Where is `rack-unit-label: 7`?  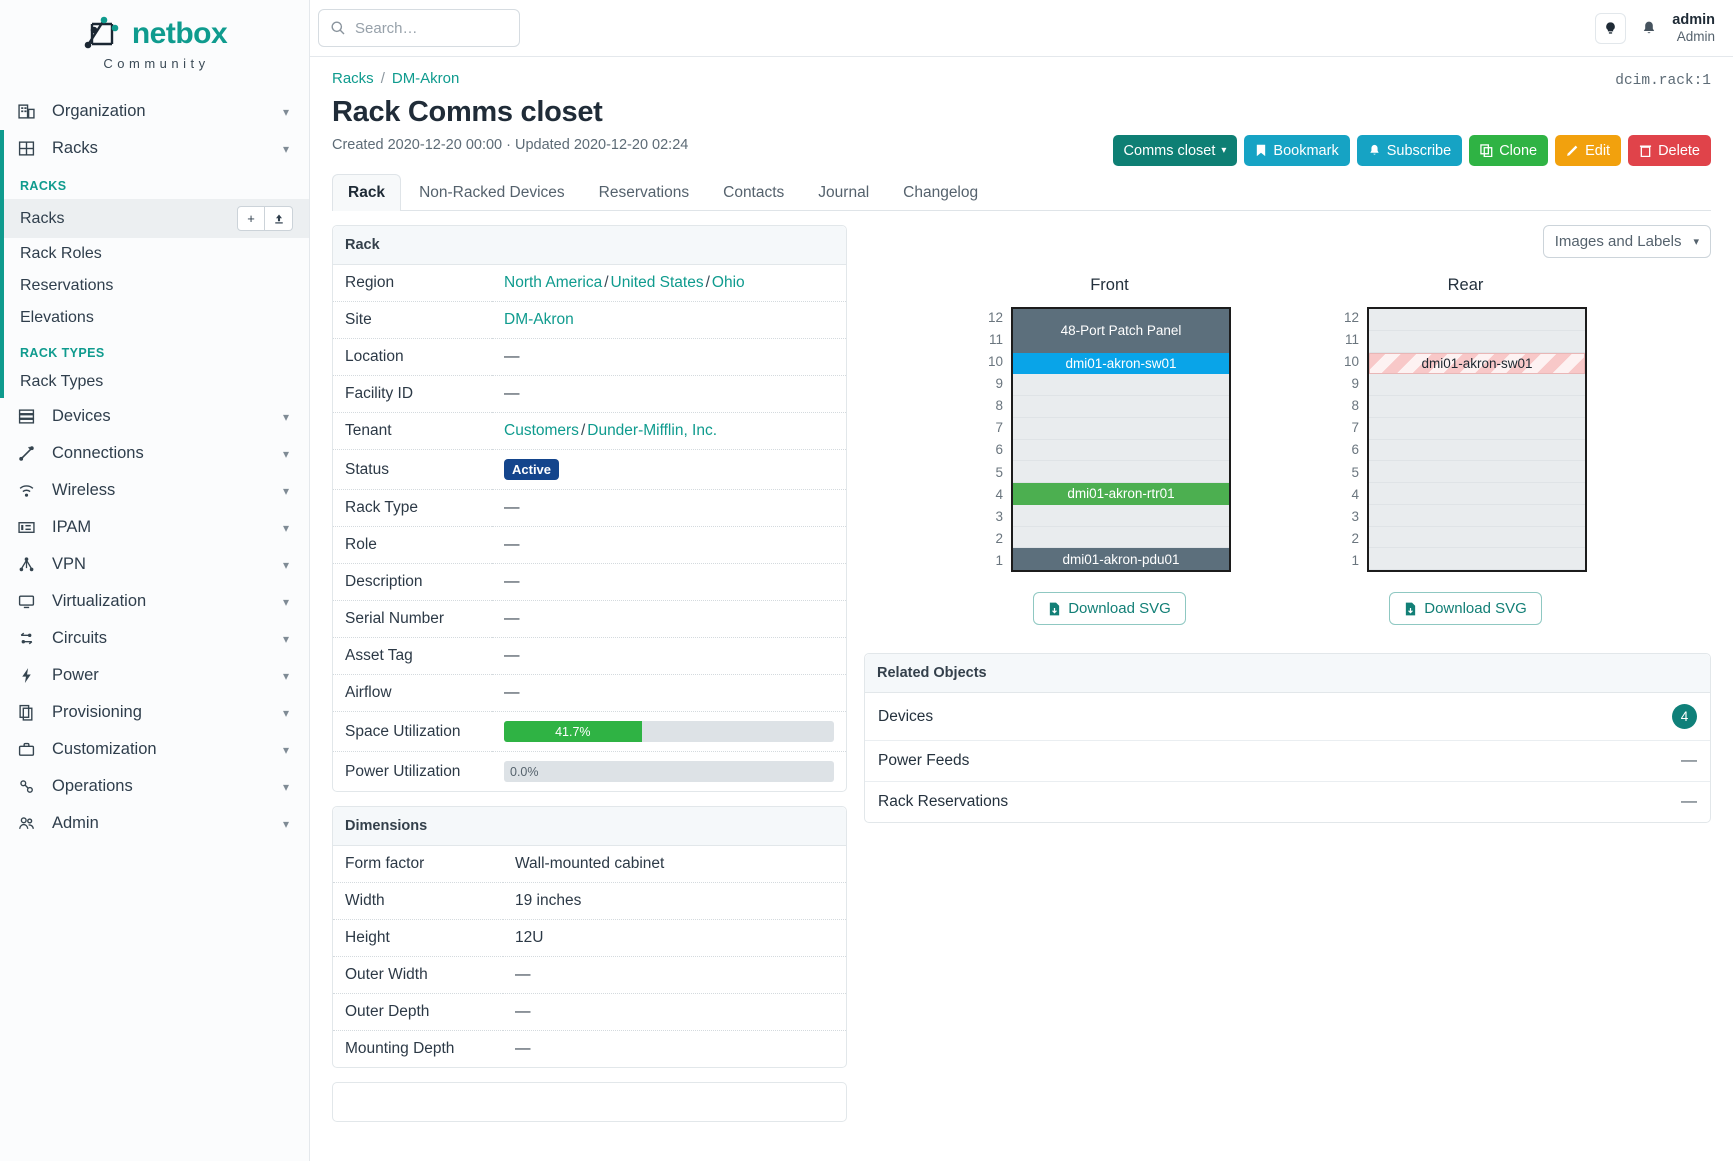
rack-unit-label: 7 is located at coordinates (1355, 428).